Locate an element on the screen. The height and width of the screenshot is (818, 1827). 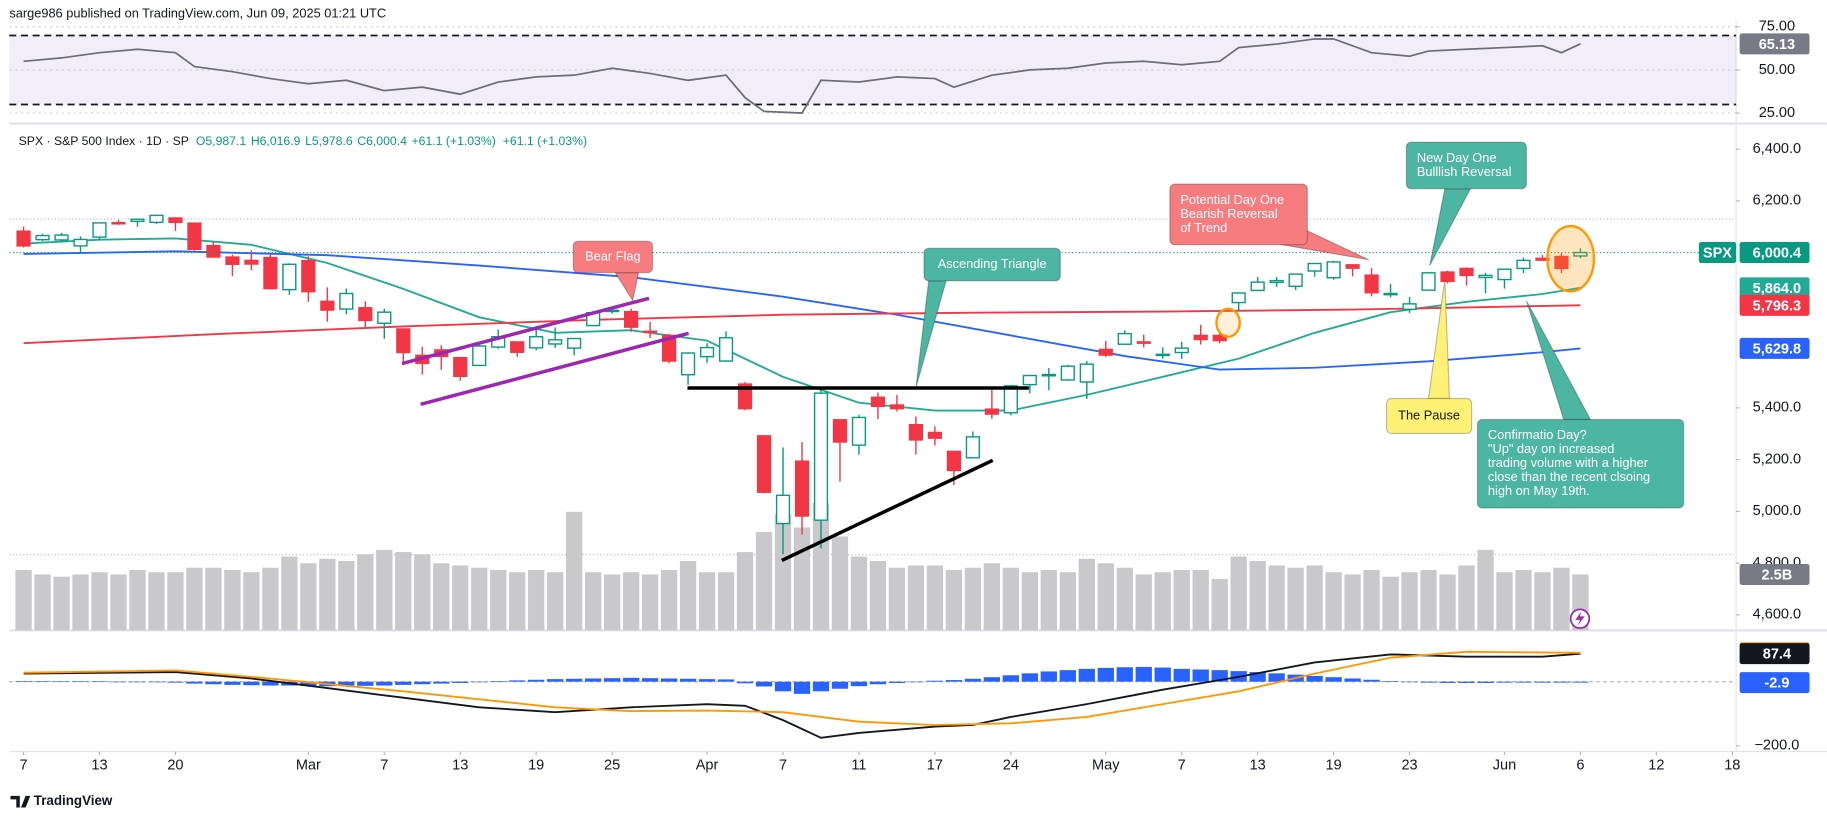
callout-text: Bearish Reversal is located at coordinates (1228, 213).